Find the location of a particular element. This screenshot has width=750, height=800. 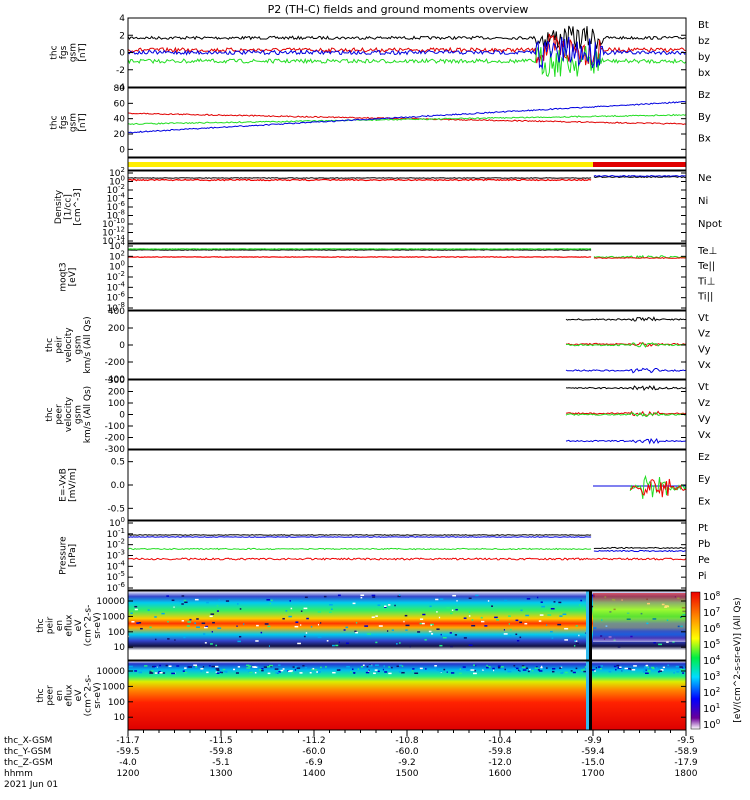

y-tick-label: -100 is located at coordinates (115, 427).